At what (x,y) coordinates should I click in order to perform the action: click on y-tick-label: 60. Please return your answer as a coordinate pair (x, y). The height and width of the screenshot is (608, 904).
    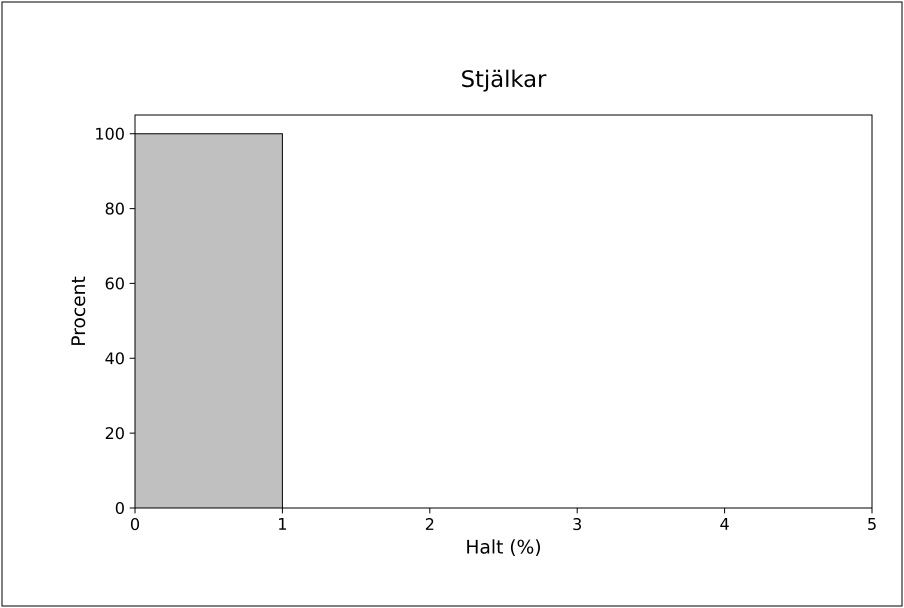
    Looking at the image, I should click on (115, 283).